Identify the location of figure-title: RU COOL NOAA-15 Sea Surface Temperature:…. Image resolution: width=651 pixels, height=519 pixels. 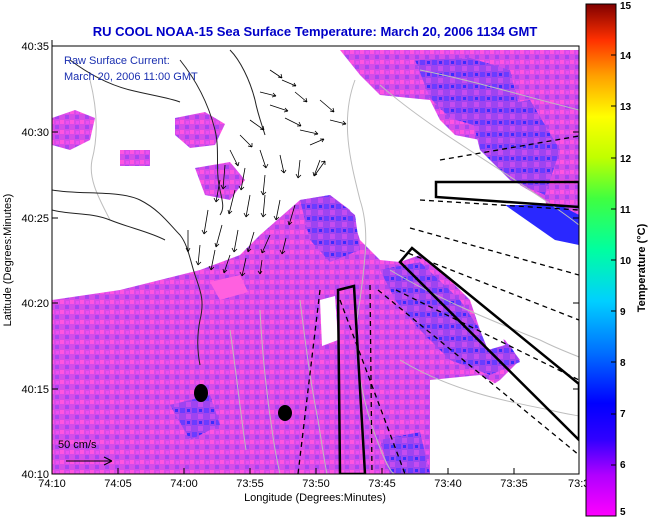
(315, 31).